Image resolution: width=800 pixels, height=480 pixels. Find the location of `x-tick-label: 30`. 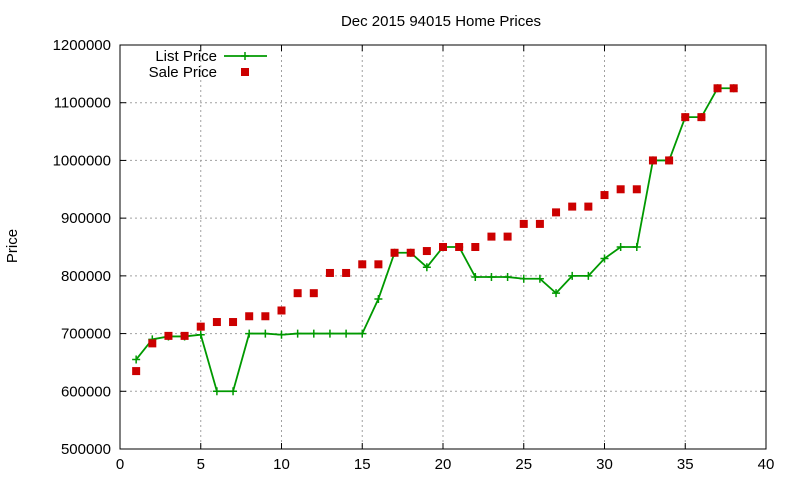

x-tick-label: 30 is located at coordinates (604, 464).